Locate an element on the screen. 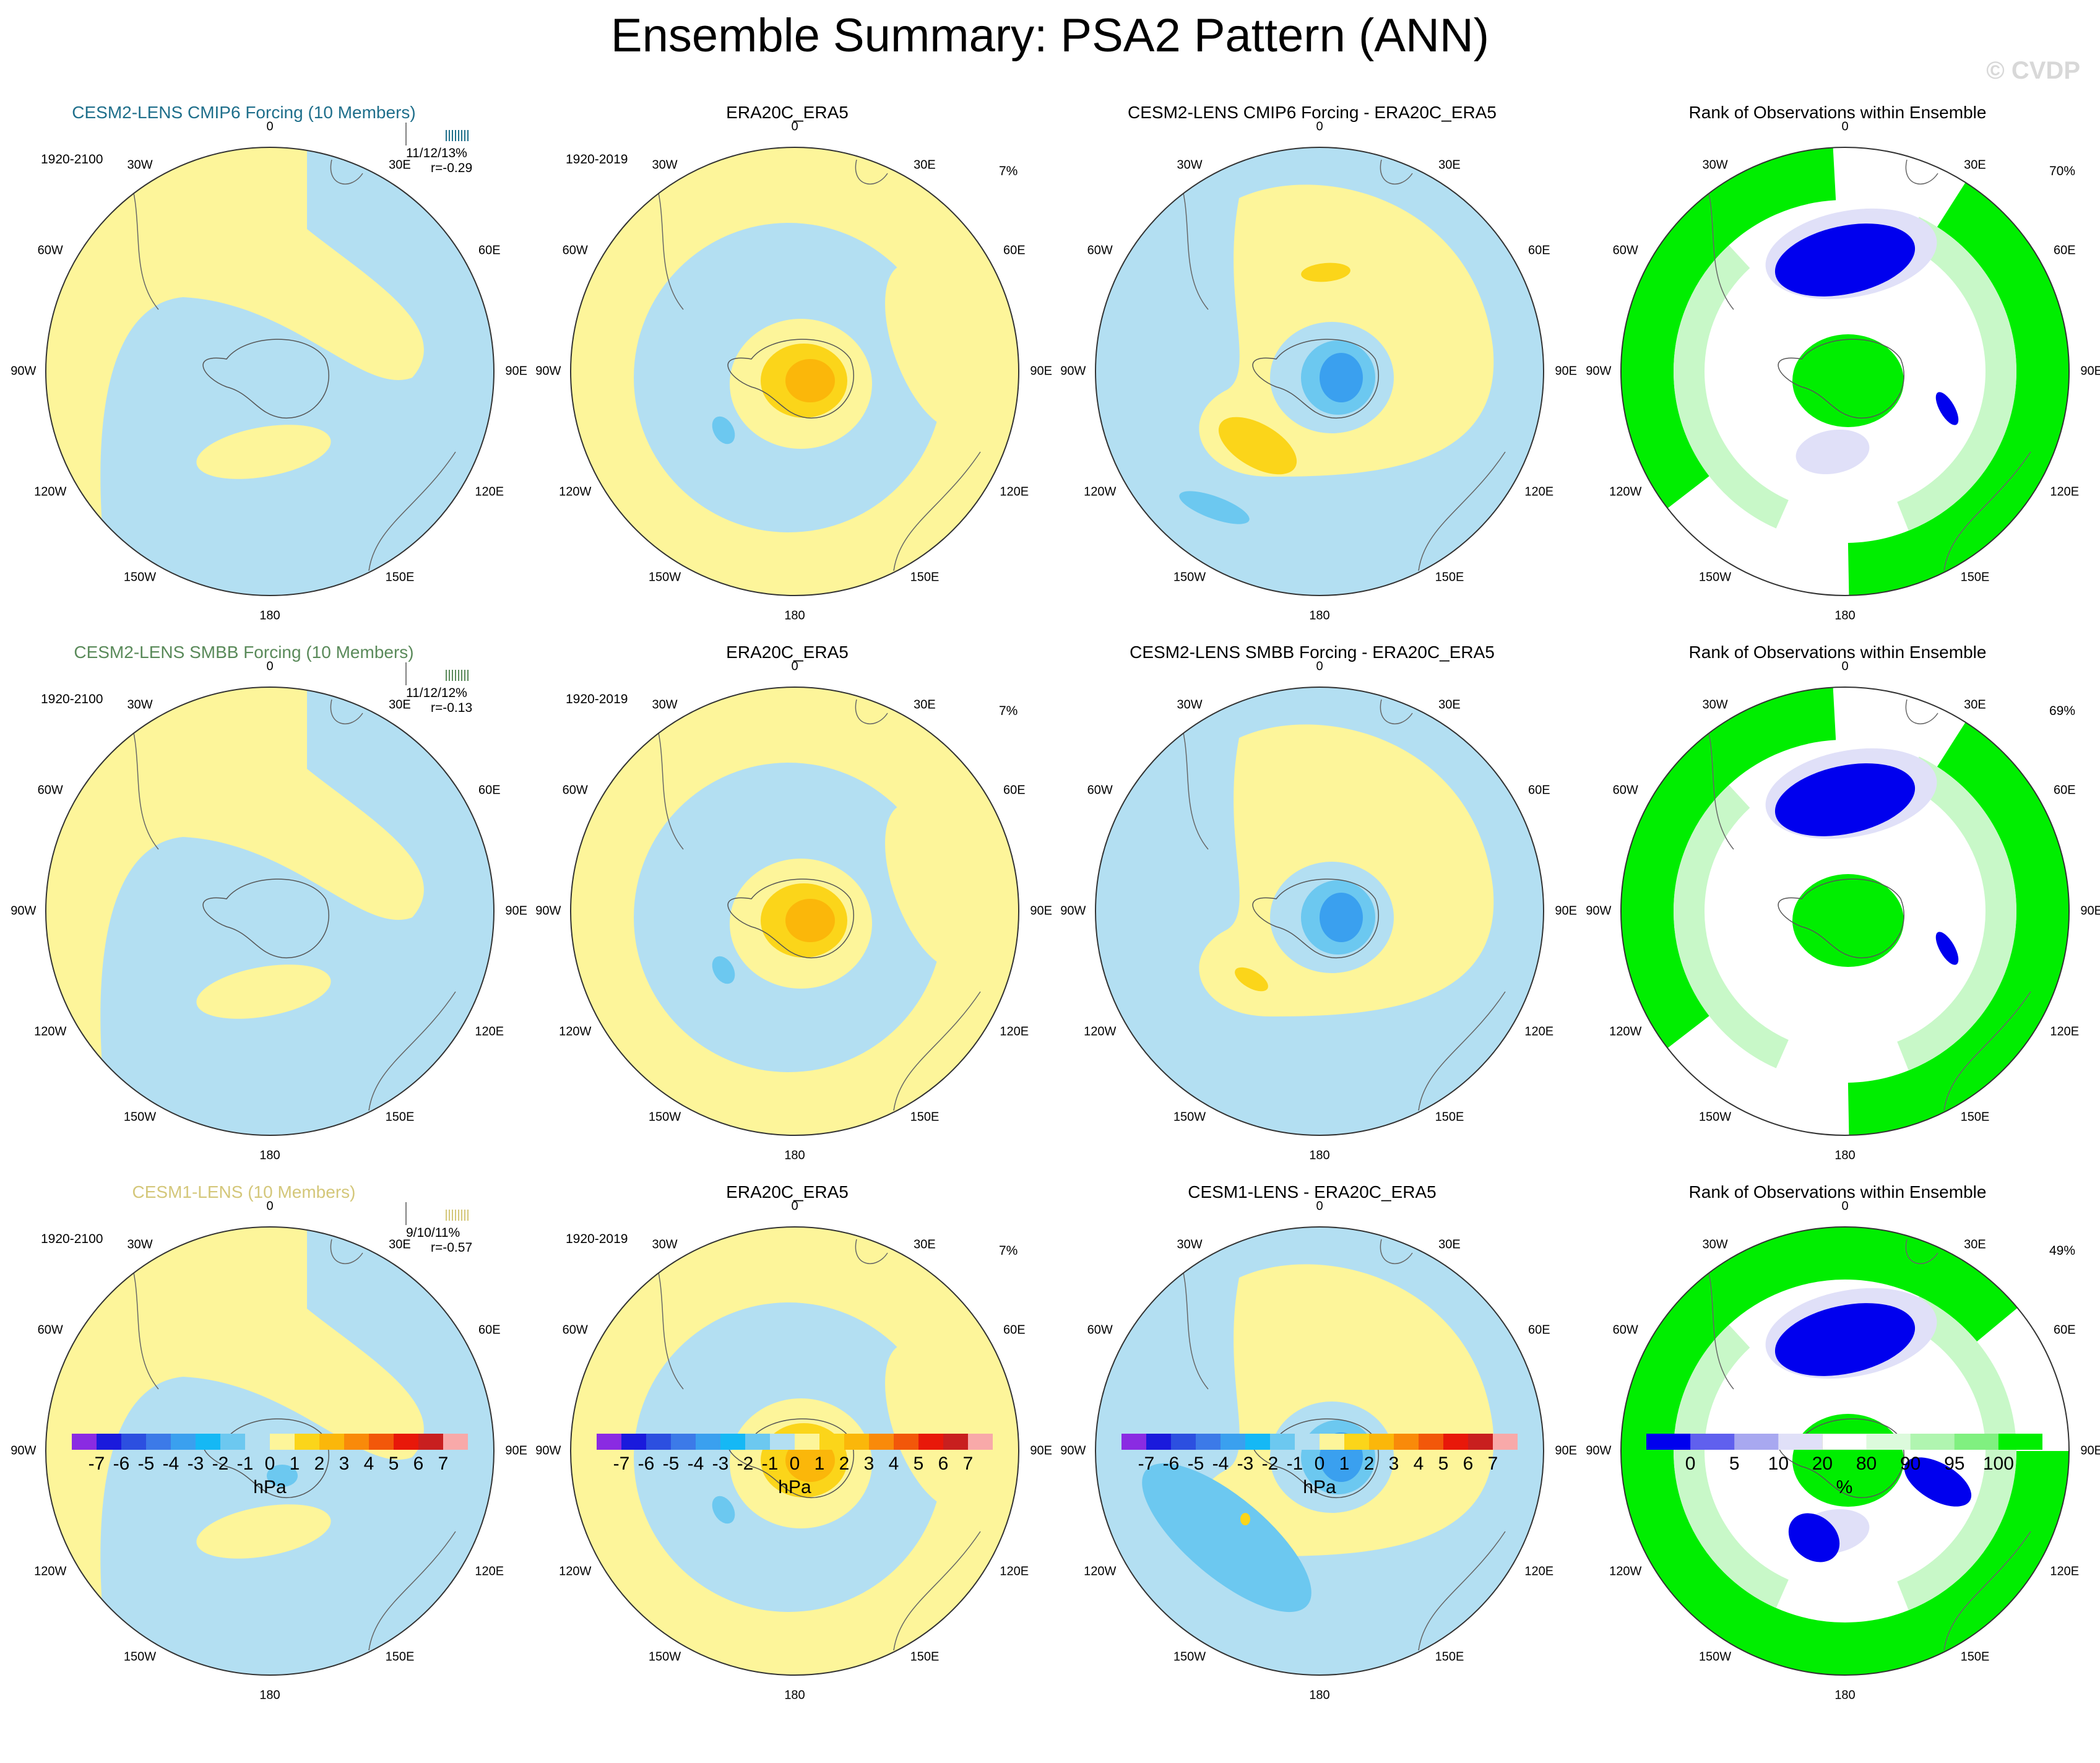 This screenshot has height=1763, width=2100. colorbar: -7 -6 -5 -4 -3 -2 -1 0 1 2 3 4 5 6 7 hPa is located at coordinates (1319, 1469).